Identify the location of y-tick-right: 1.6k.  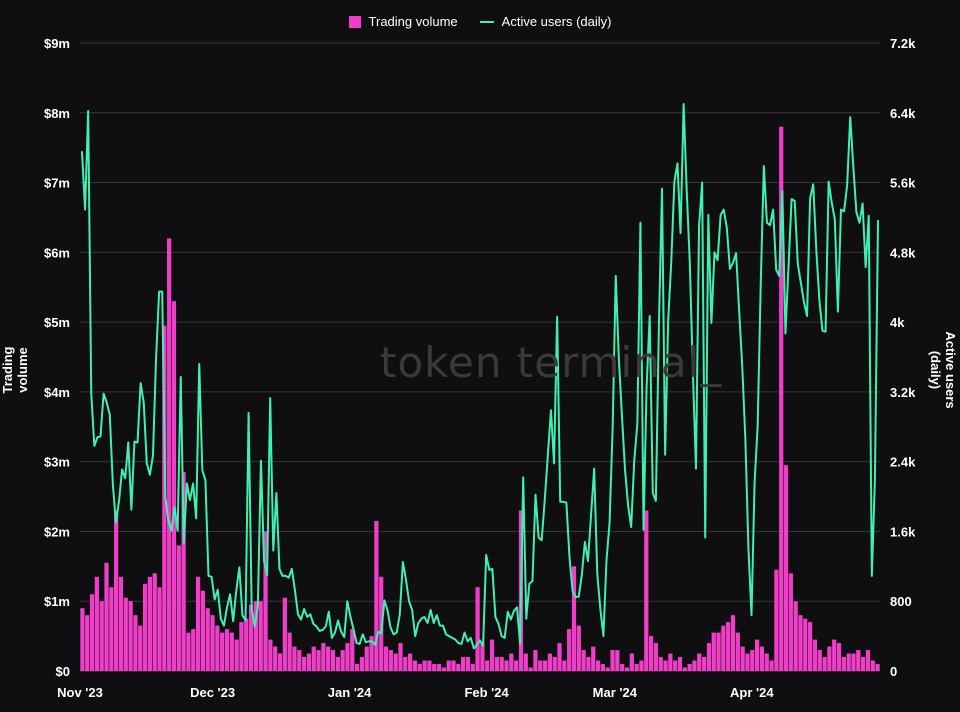
(903, 531).